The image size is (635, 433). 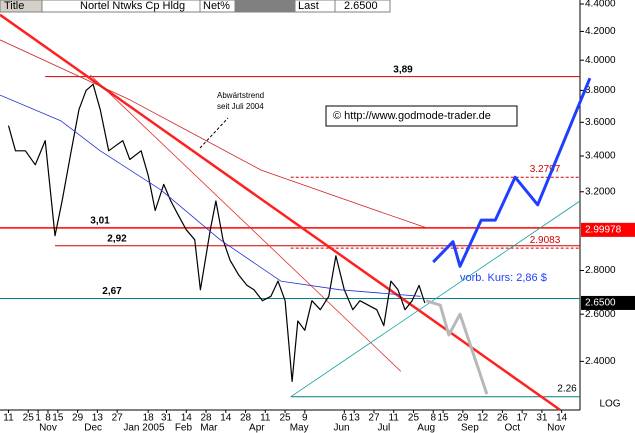 I want to click on level-label: 3,89, so click(x=403, y=69).